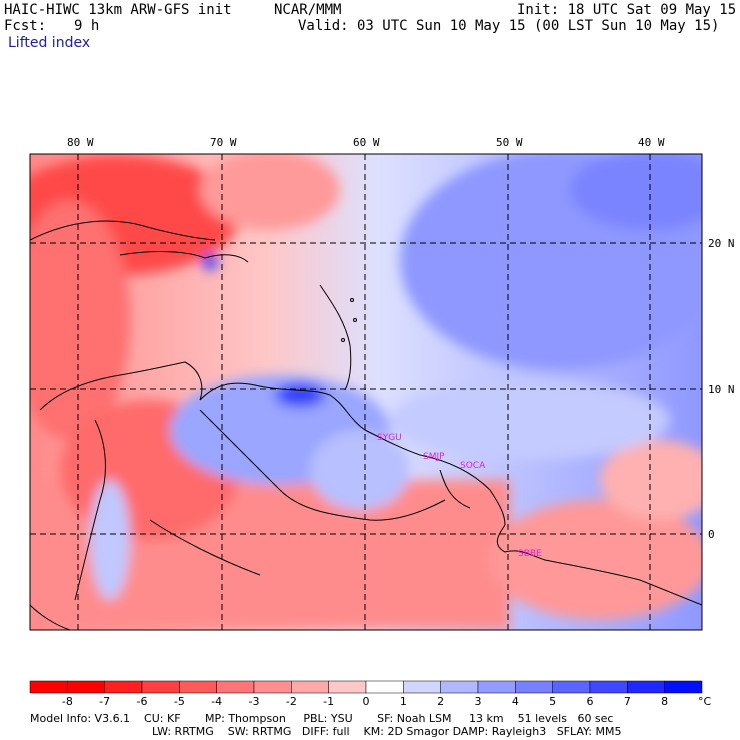  What do you see at coordinates (25, 26) in the screenshot?
I see `fcst-label: Fcst:` at bounding box center [25, 26].